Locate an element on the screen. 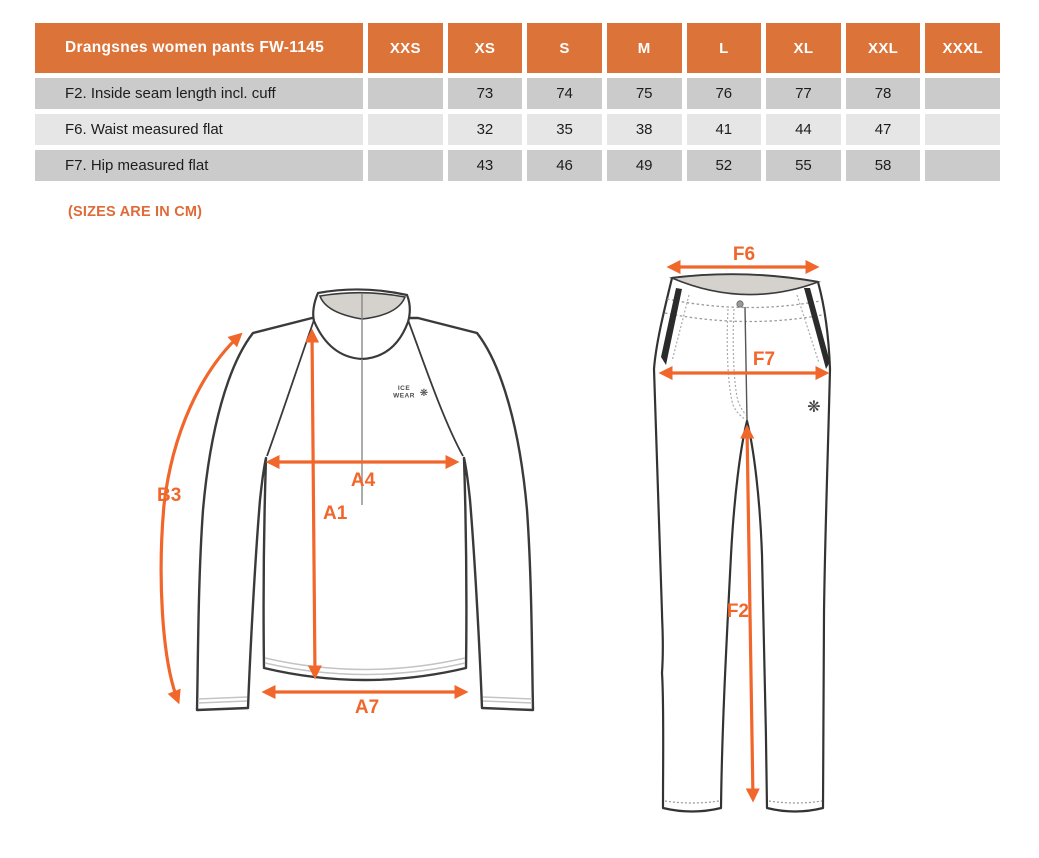  waist-button is located at coordinates (740, 304).